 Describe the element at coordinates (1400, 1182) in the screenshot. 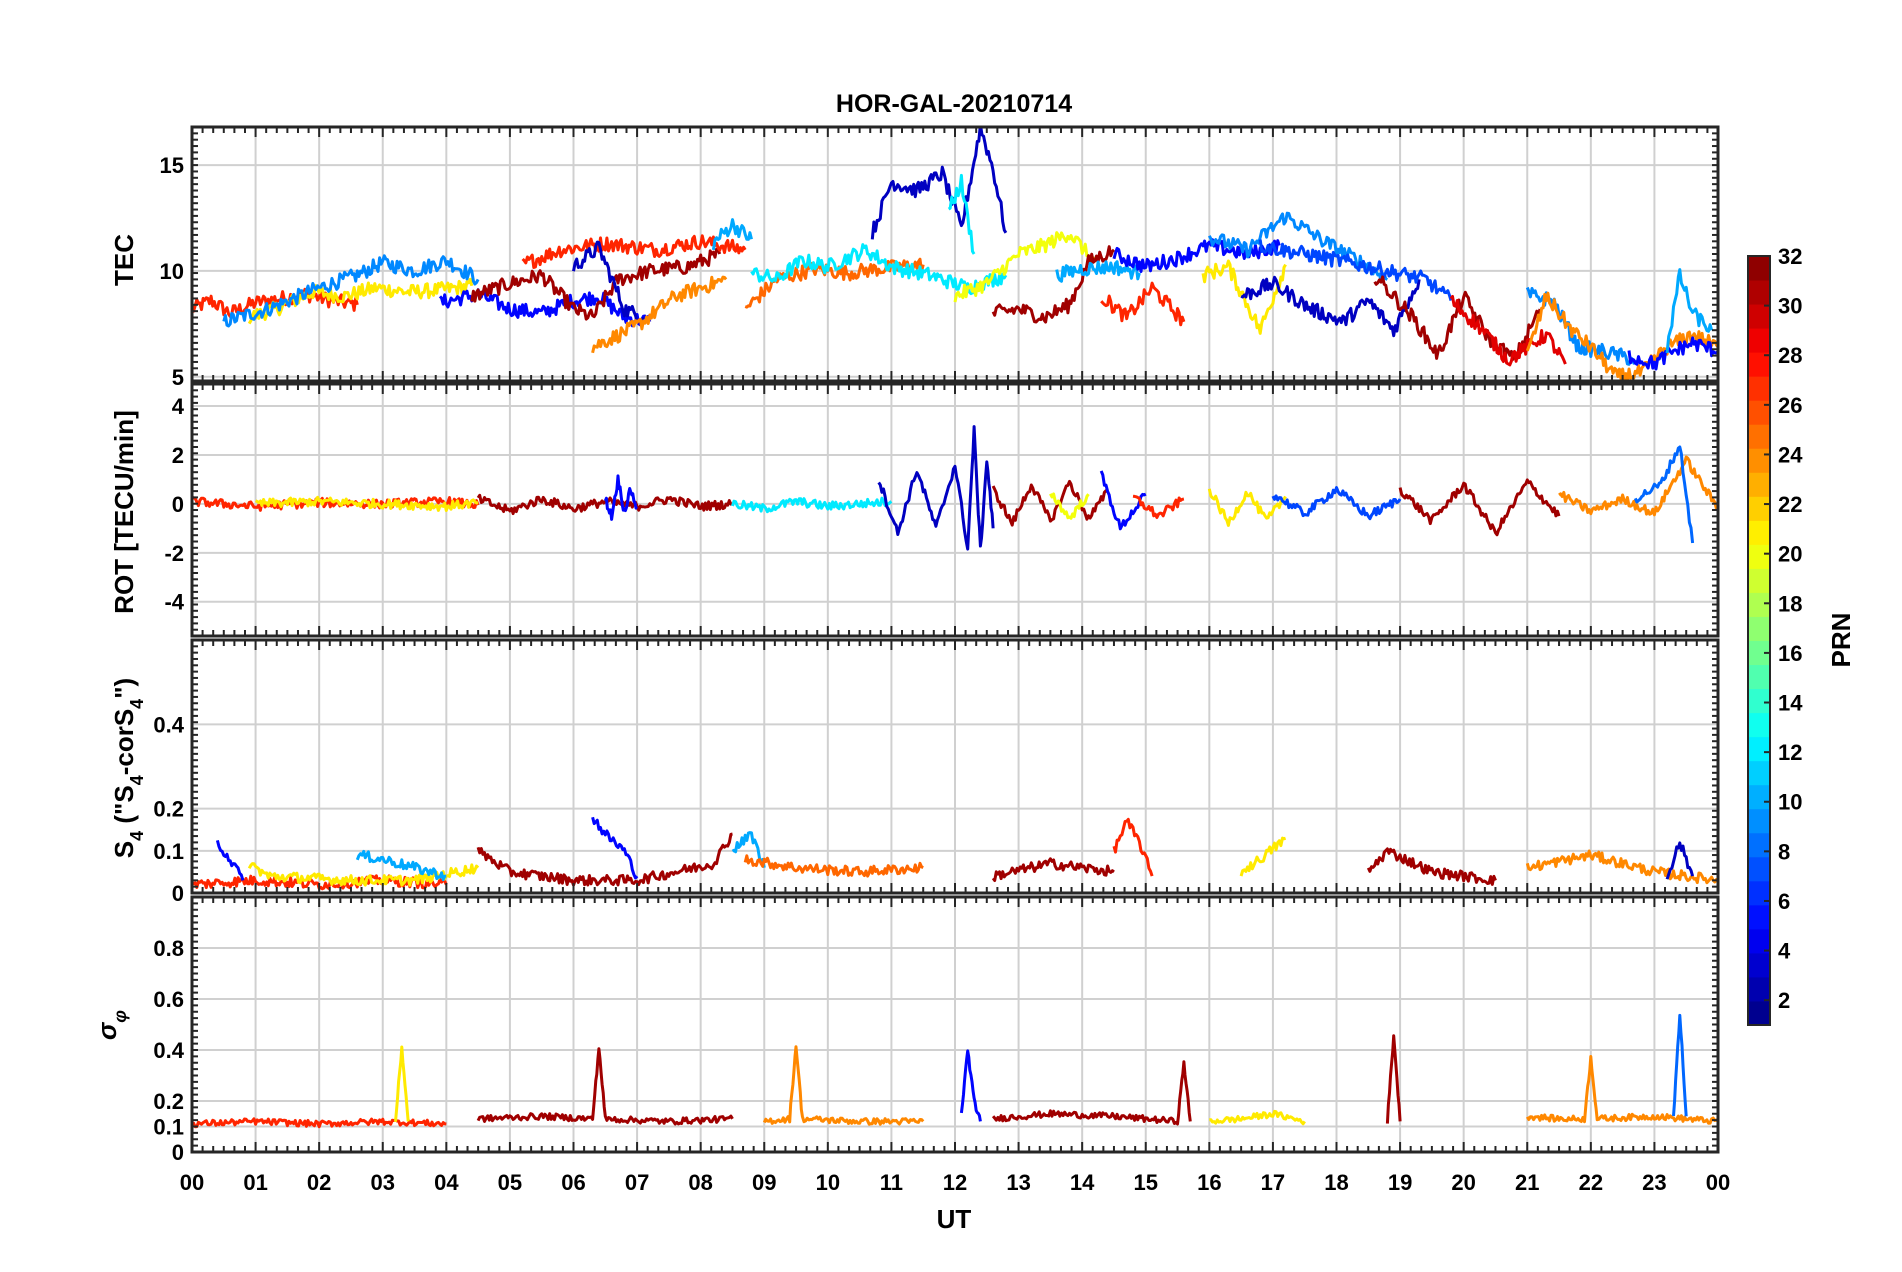

I see `x-tick-label: 19` at that location.